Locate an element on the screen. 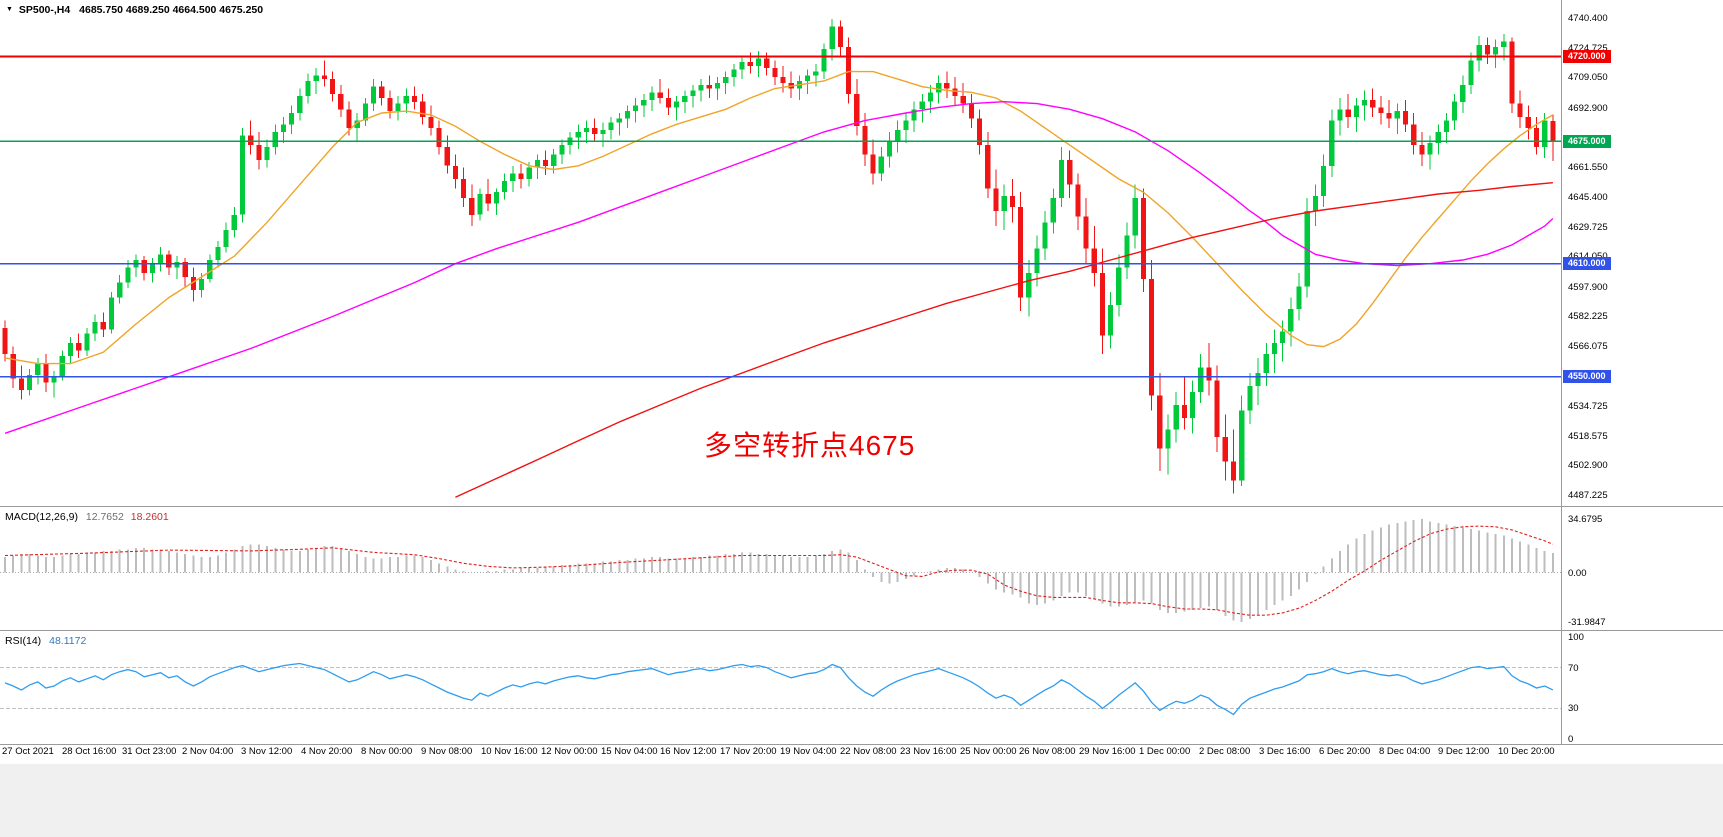 This screenshot has width=1723, height=837. chart-menu-icon: ▼ is located at coordinates (9, 9).